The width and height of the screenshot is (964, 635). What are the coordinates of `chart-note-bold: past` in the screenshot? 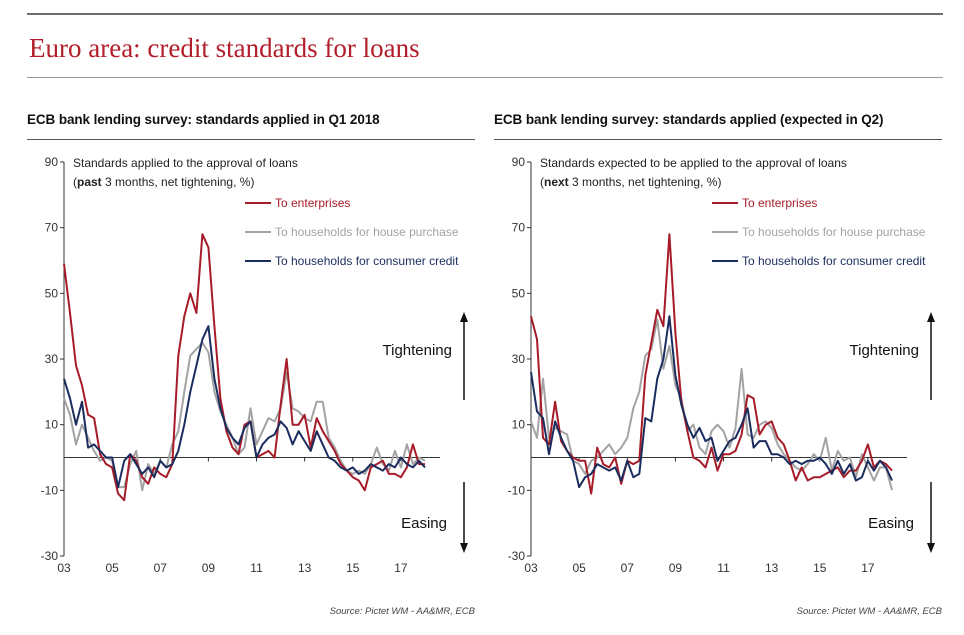 It's located at (89, 182).